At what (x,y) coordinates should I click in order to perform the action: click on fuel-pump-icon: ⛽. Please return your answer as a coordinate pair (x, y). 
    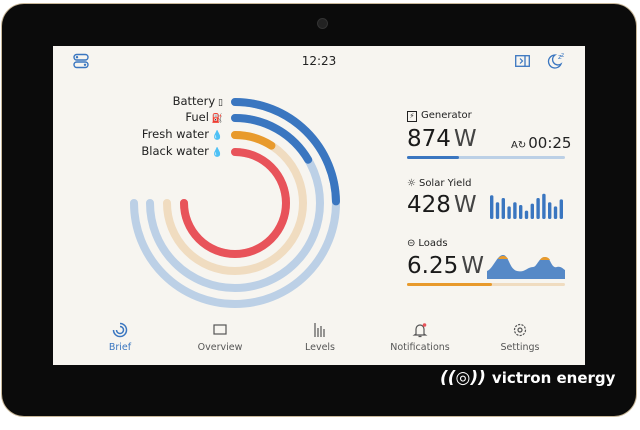
    Looking at the image, I should click on (215, 119).